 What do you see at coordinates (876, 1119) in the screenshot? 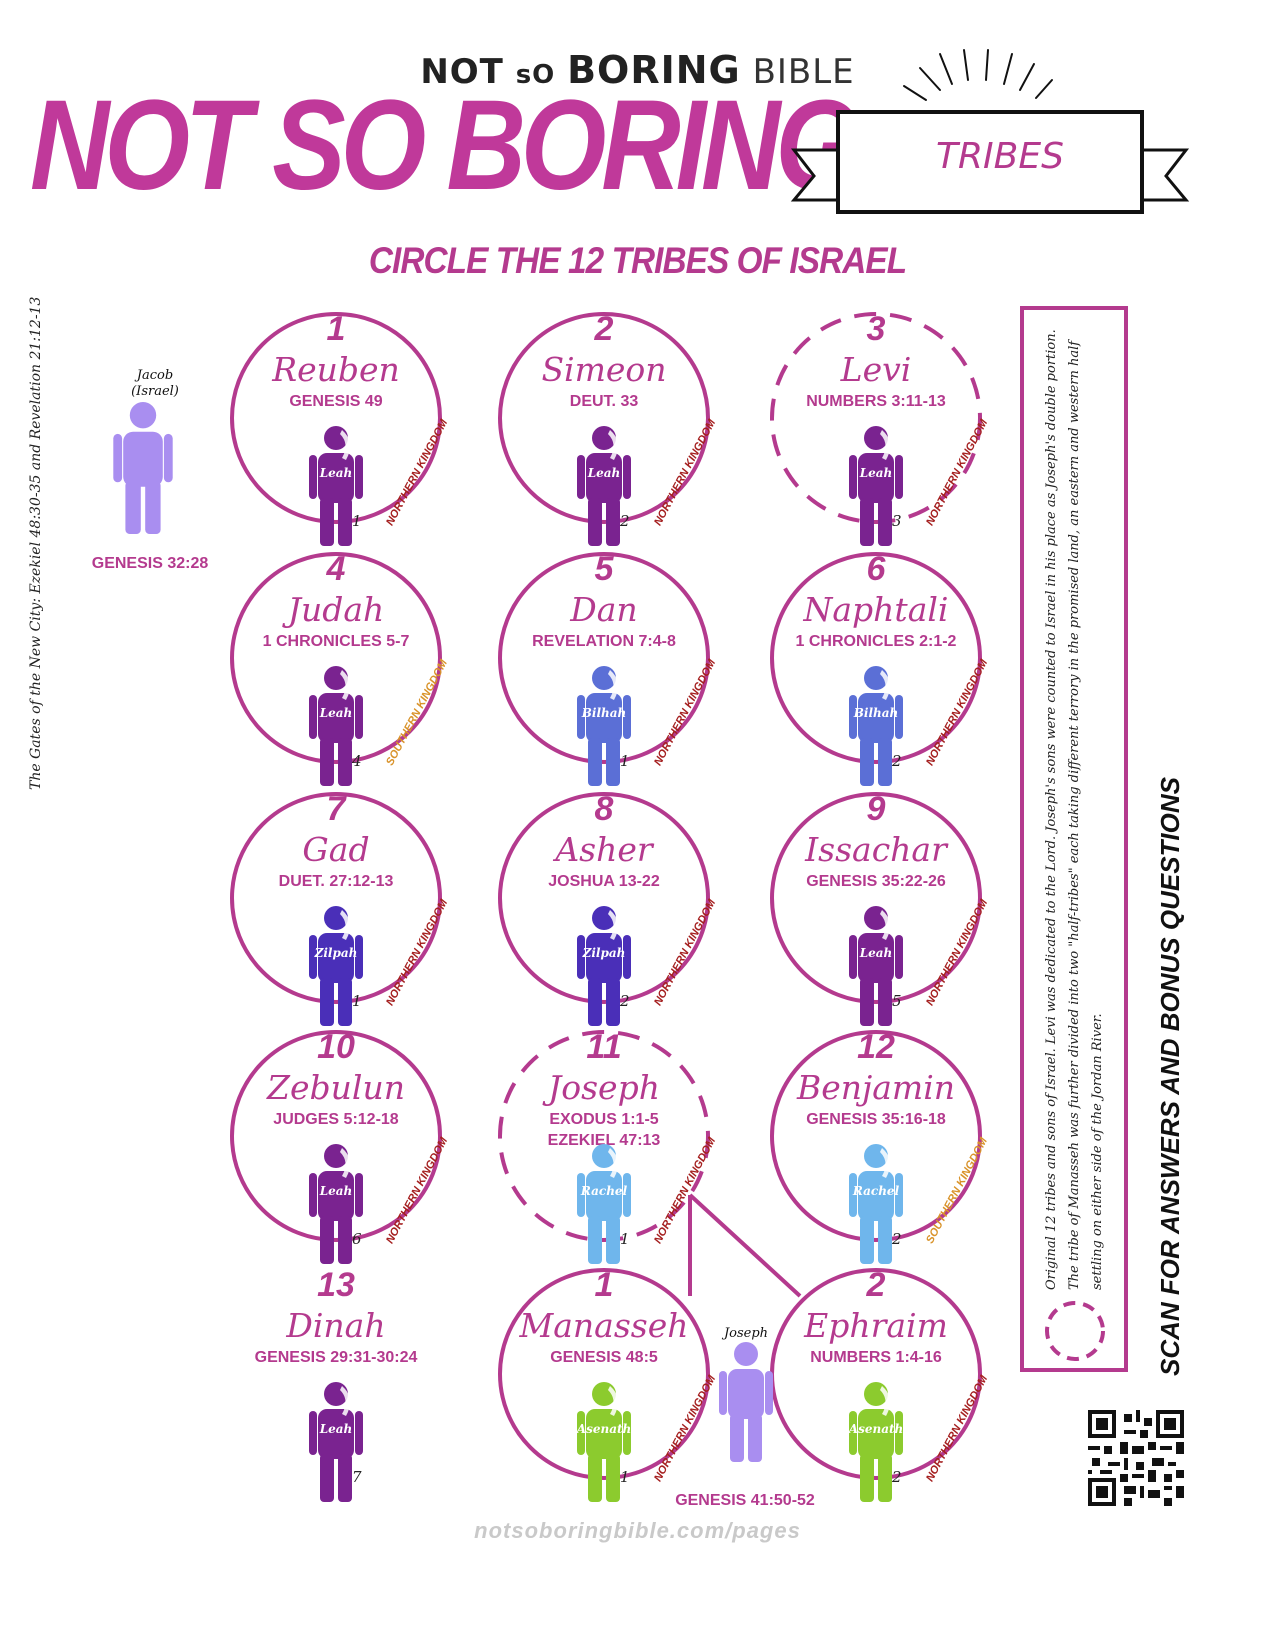
I see `tribe-reference: GENESIS 35:16-18` at bounding box center [876, 1119].